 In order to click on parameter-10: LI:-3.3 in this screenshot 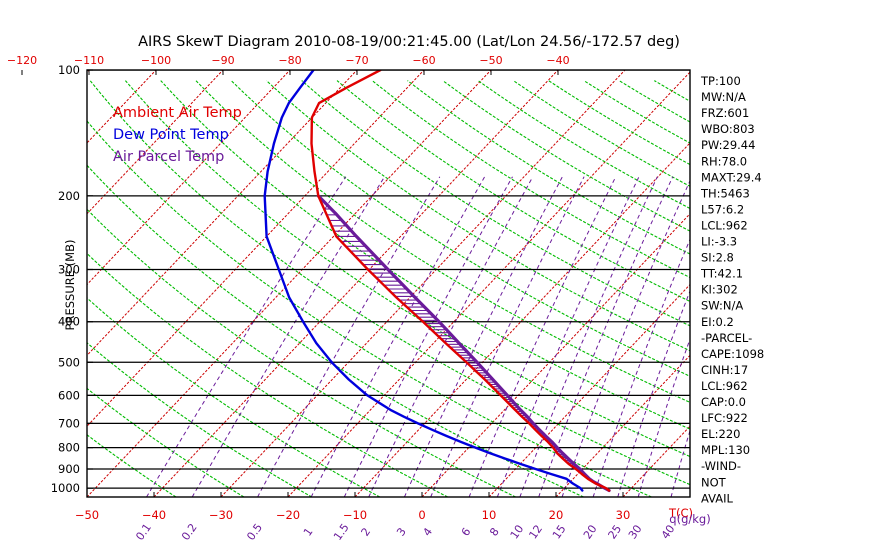, I will do `click(719, 242)`.